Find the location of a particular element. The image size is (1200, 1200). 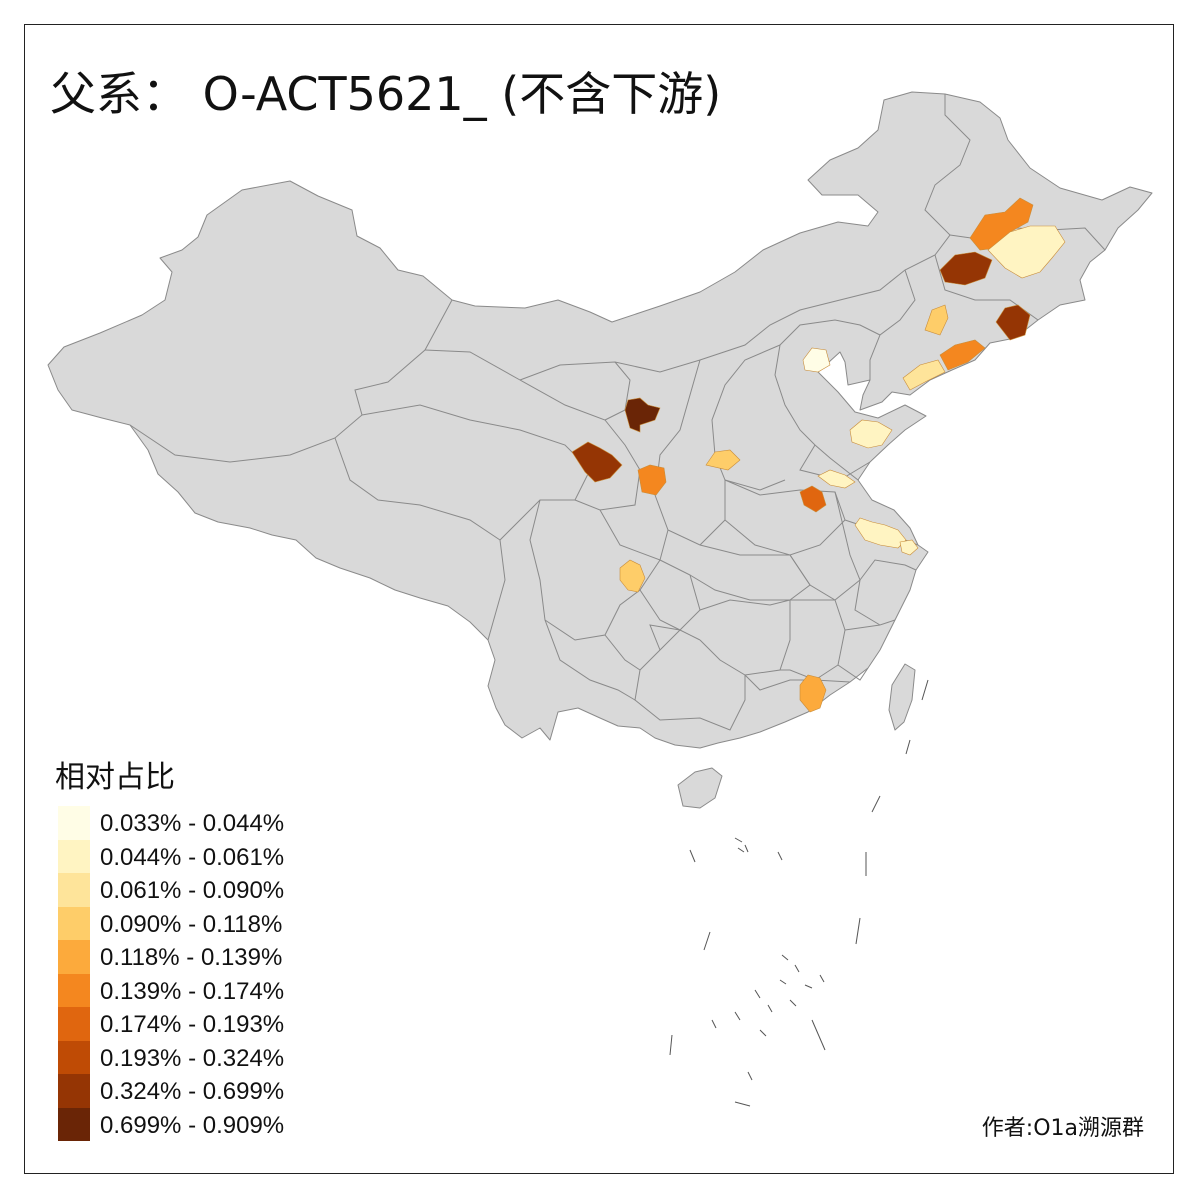

legend-label: 0.139% - 0.174% is located at coordinates (192, 991).